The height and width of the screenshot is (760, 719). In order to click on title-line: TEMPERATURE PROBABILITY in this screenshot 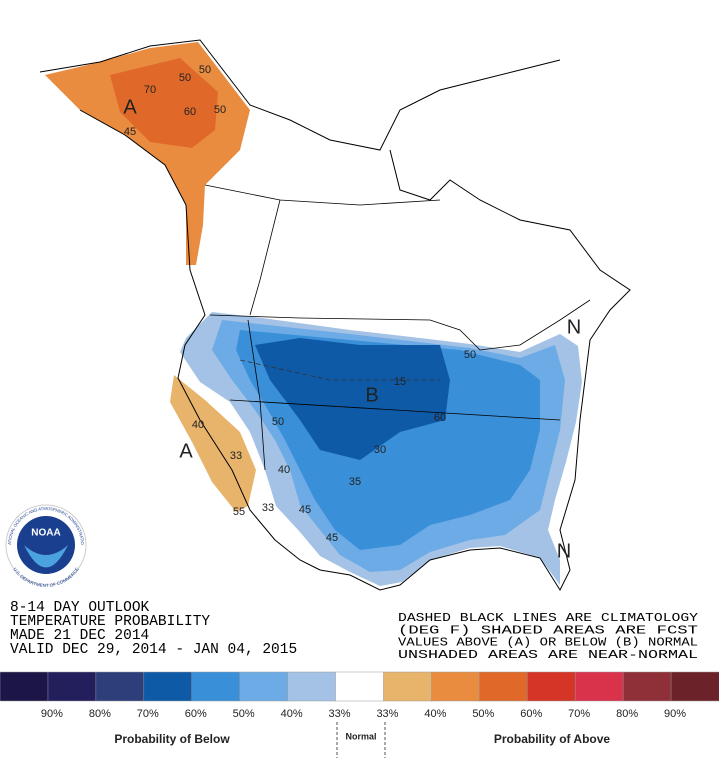, I will do `click(110, 622)`.